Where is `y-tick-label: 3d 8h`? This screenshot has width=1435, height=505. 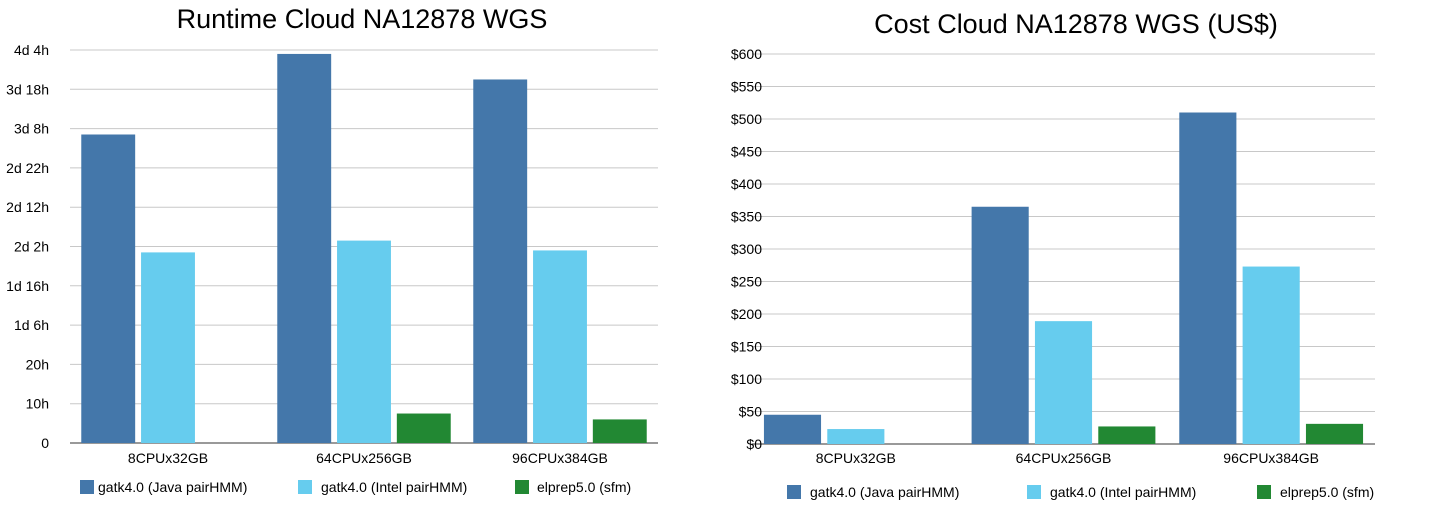 y-tick-label: 3d 8h is located at coordinates (31, 129).